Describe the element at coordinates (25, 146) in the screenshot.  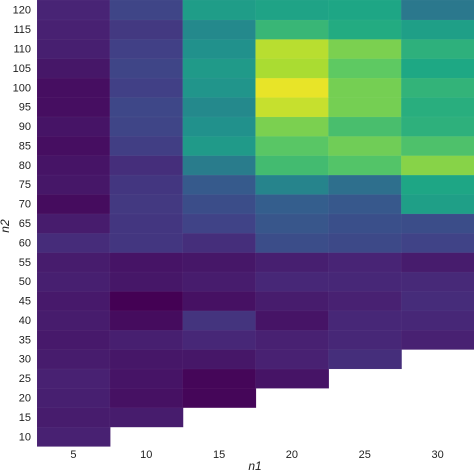
I see `y-tick-label: 85` at that location.